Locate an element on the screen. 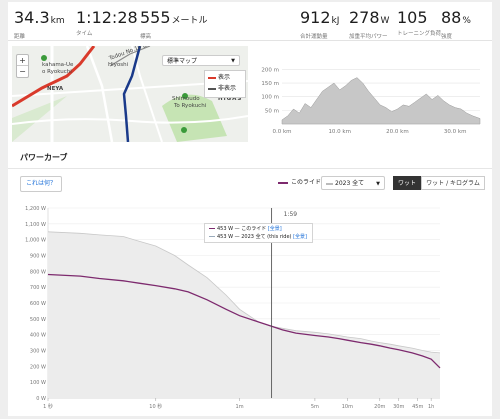 This screenshot has width=500, height=419. power-y-tick: 100 W is located at coordinates (38, 383).